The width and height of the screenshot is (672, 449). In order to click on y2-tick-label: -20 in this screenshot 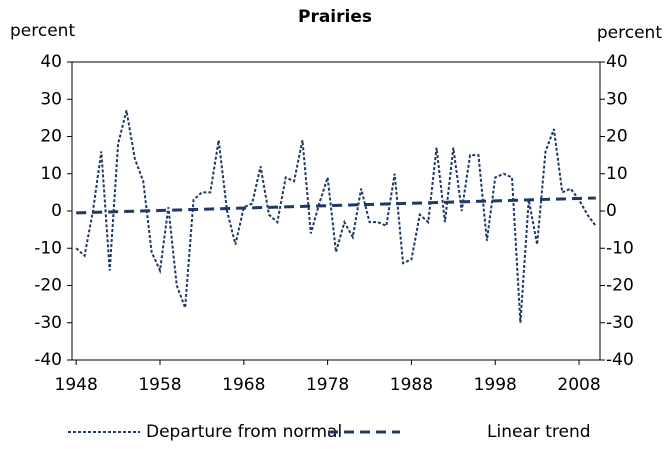, I will do `click(620, 286)`.